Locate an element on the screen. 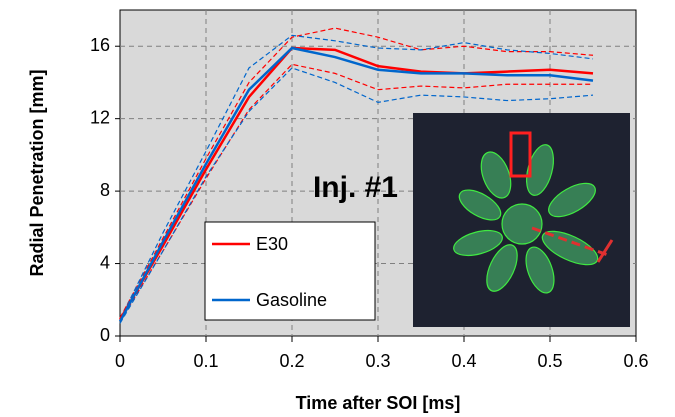  x-tick-label: 0.2 is located at coordinates (291, 361).